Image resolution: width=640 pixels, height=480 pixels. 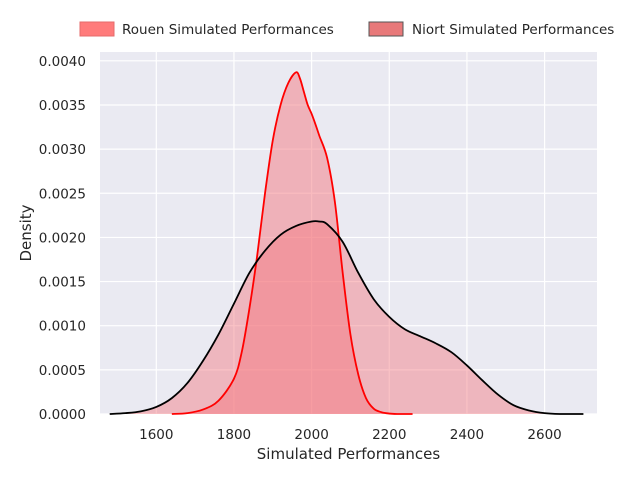 I want to click on legend-item-rouen: Rouen Simulated Performances, so click(x=206, y=29).